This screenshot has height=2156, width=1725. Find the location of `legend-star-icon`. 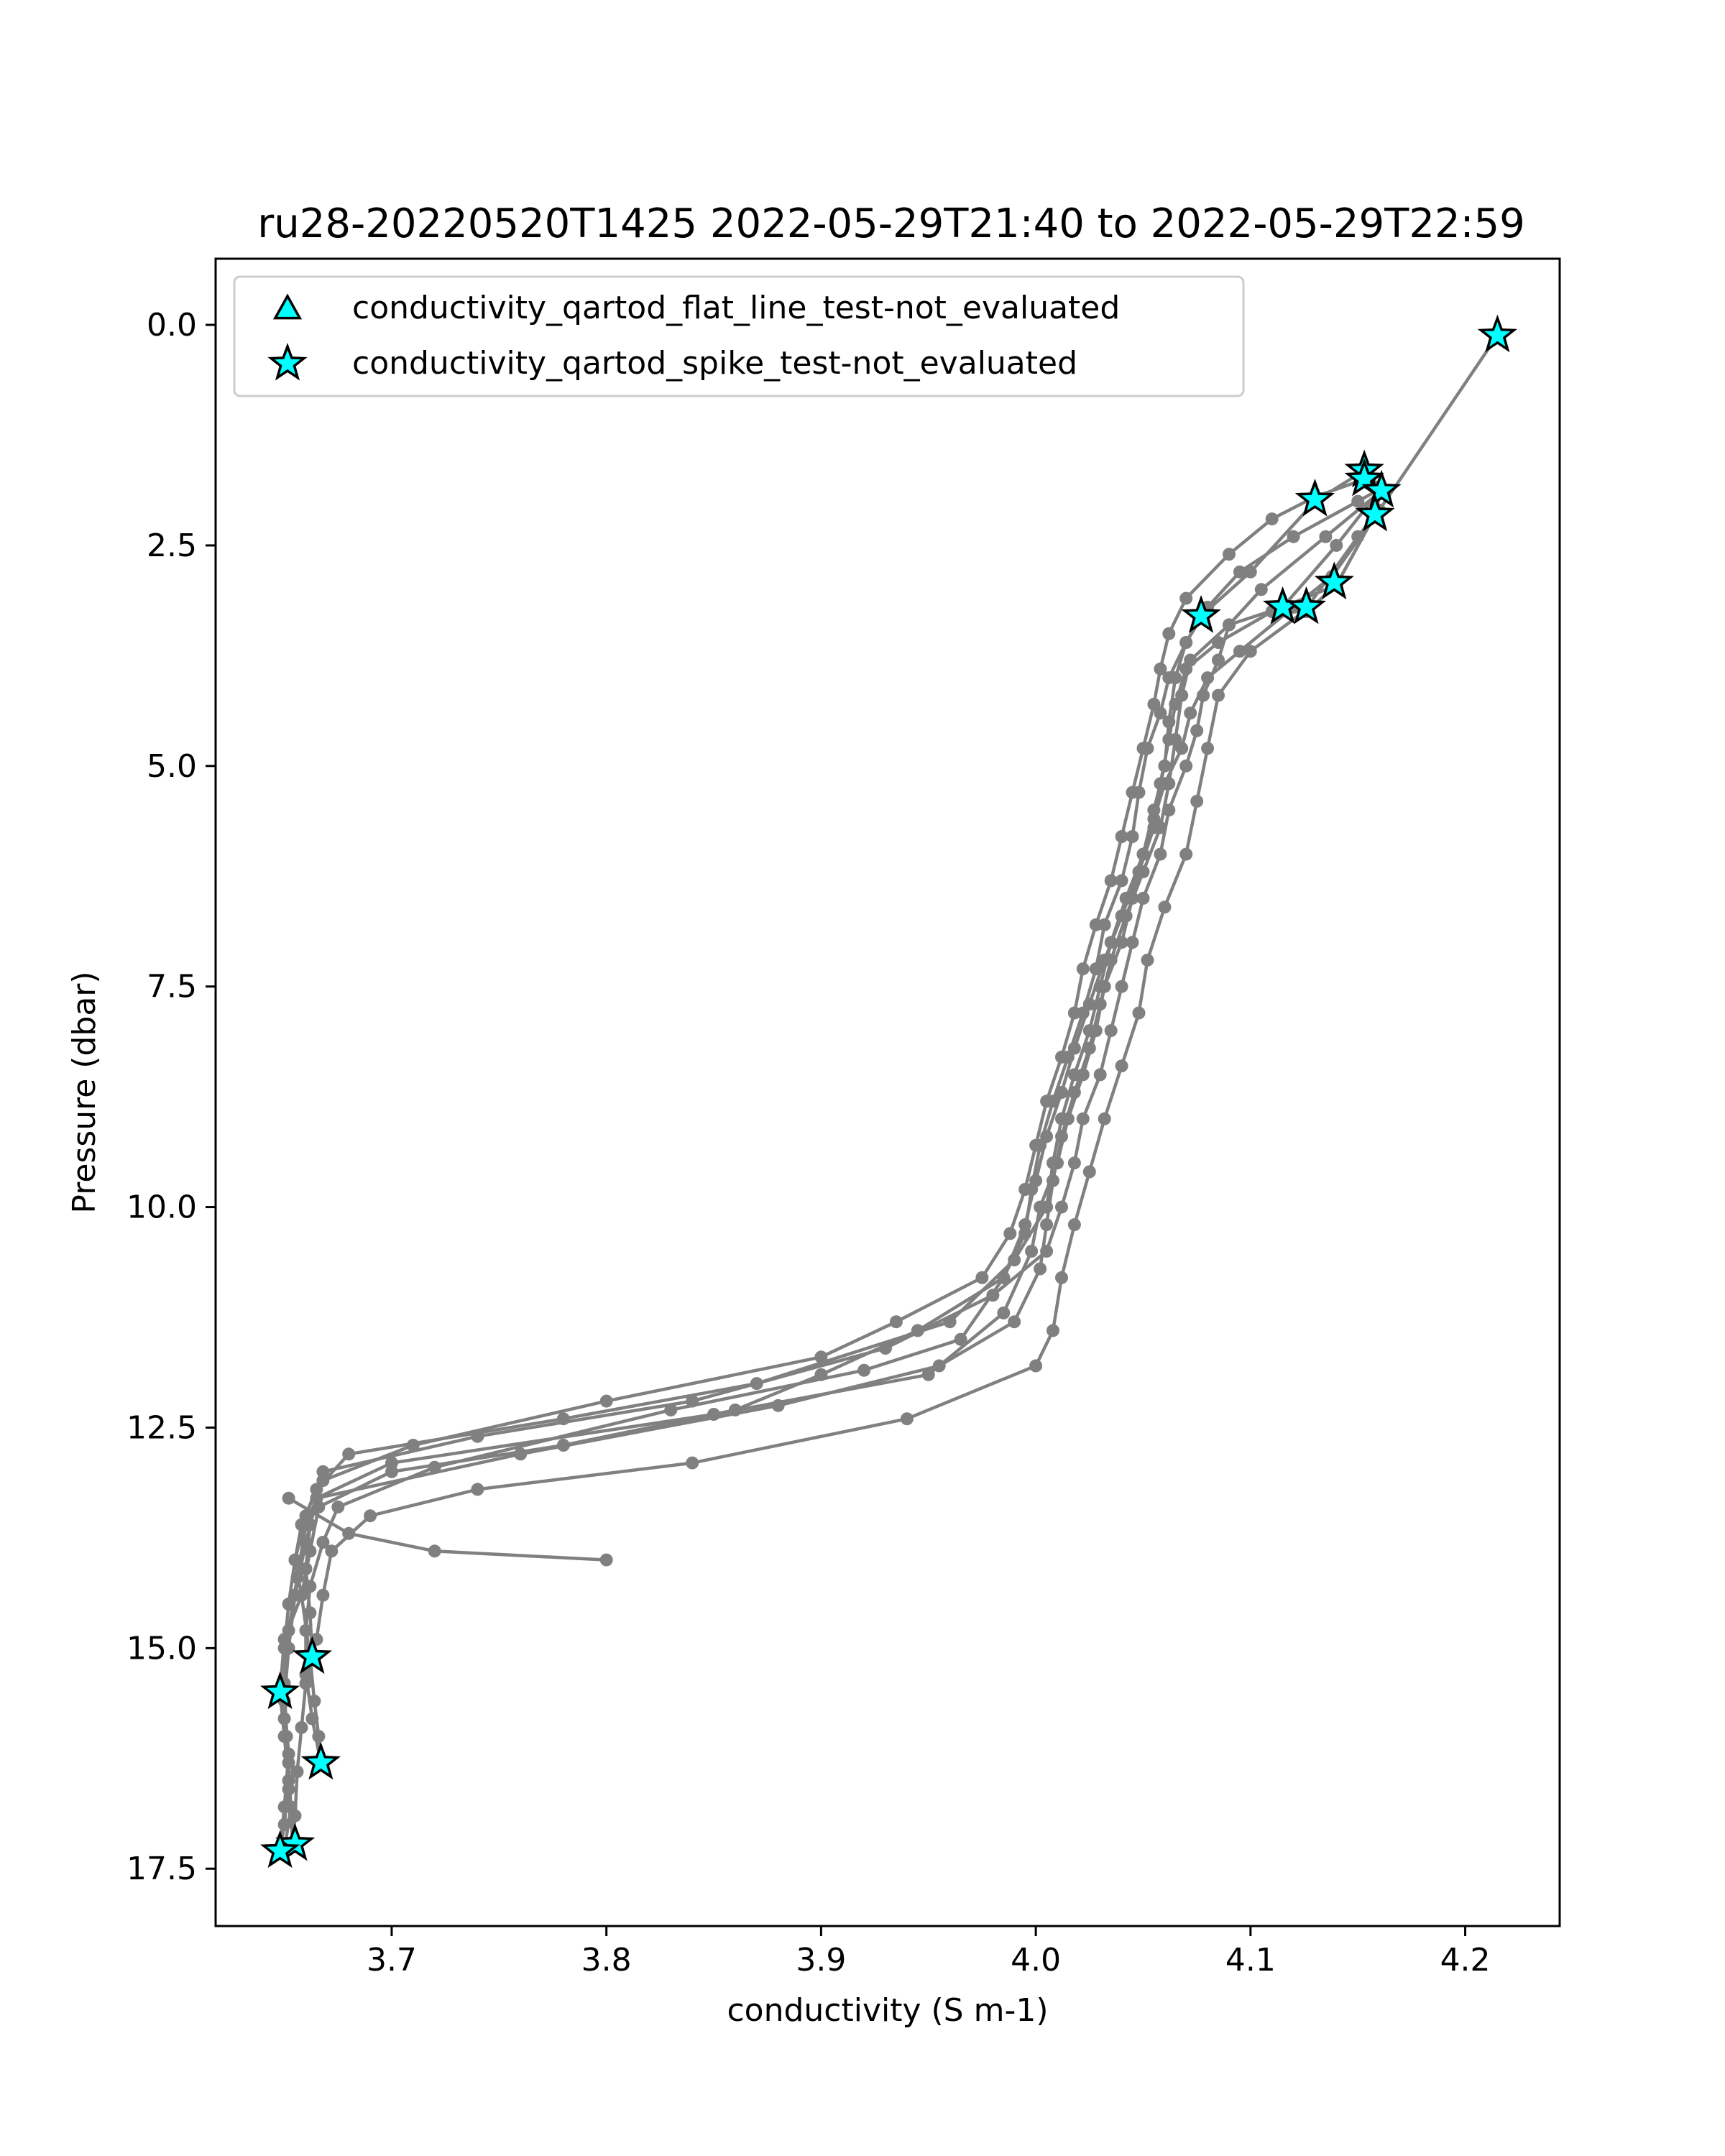

legend-star-icon is located at coordinates (287, 361).